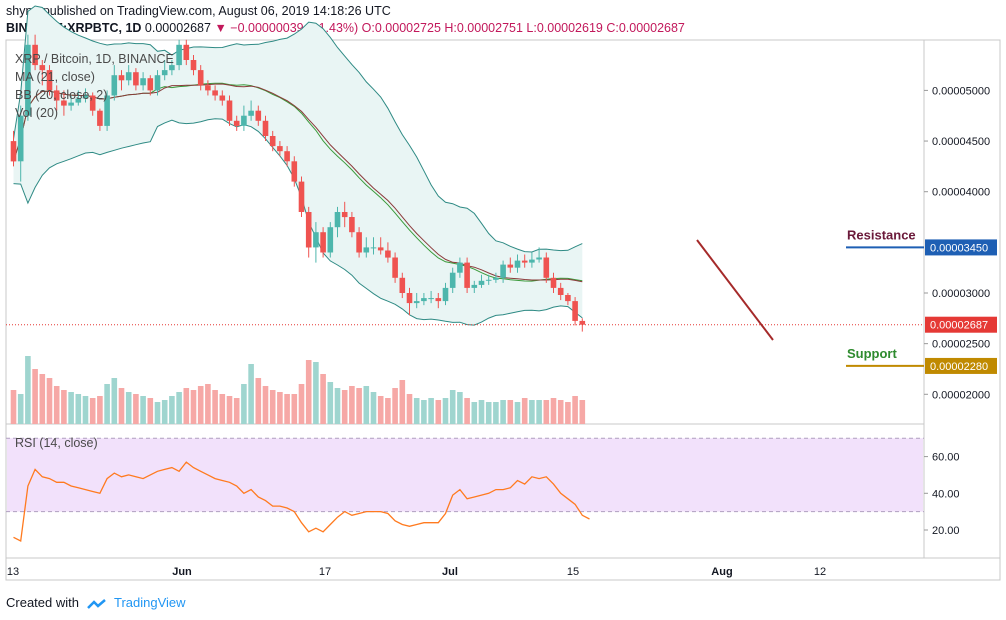  Describe the element at coordinates (94, 59) in the screenshot. I see `legend-title: XRP / Bitcoin, 1D, BINANCE` at that location.